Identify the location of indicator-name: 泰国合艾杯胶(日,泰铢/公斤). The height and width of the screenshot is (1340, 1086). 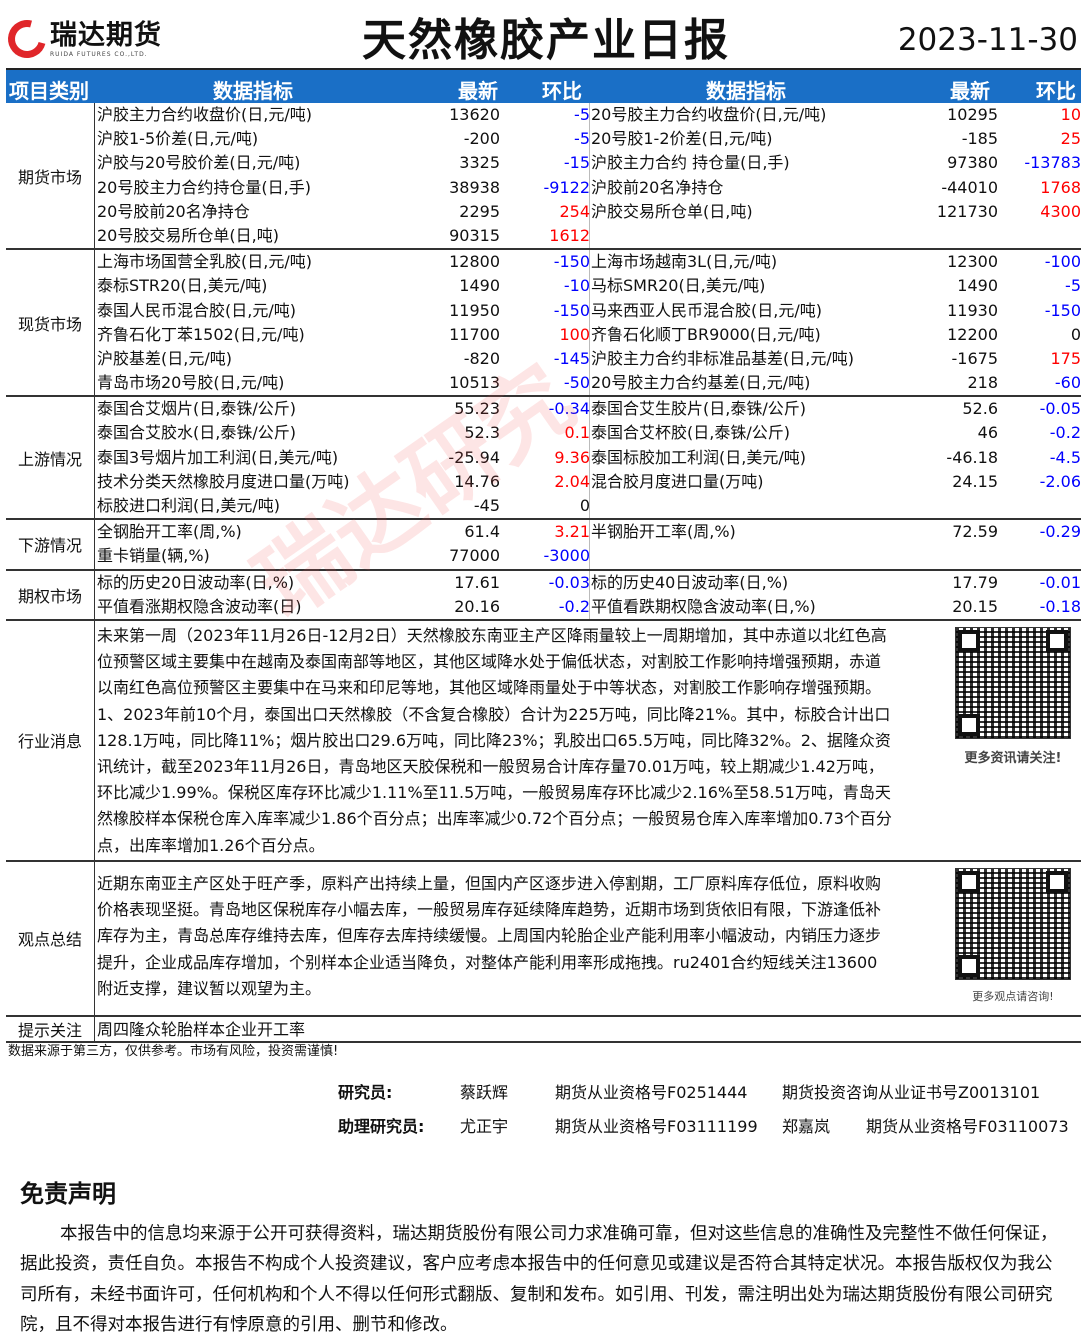
(690, 433).